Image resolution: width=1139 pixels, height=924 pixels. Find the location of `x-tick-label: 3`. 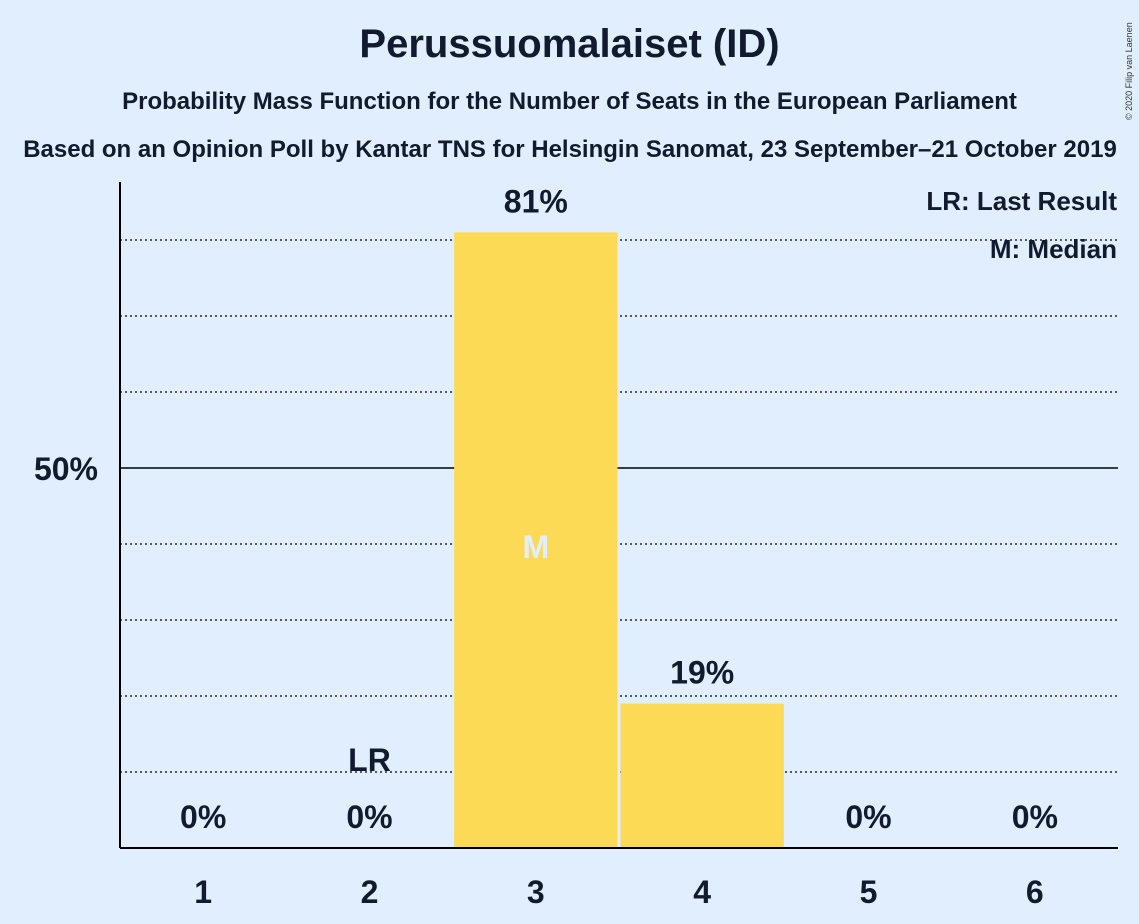

x-tick-label: 3 is located at coordinates (536, 892).